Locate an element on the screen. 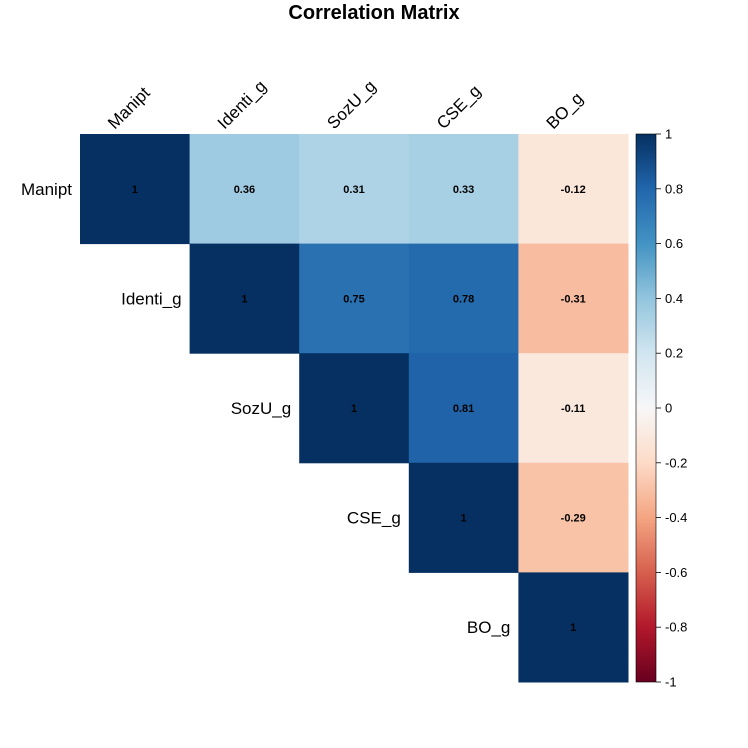 The height and width of the screenshot is (748, 748). heatmap-cell-CSE_g-CSE_g is located at coordinates (463, 517).